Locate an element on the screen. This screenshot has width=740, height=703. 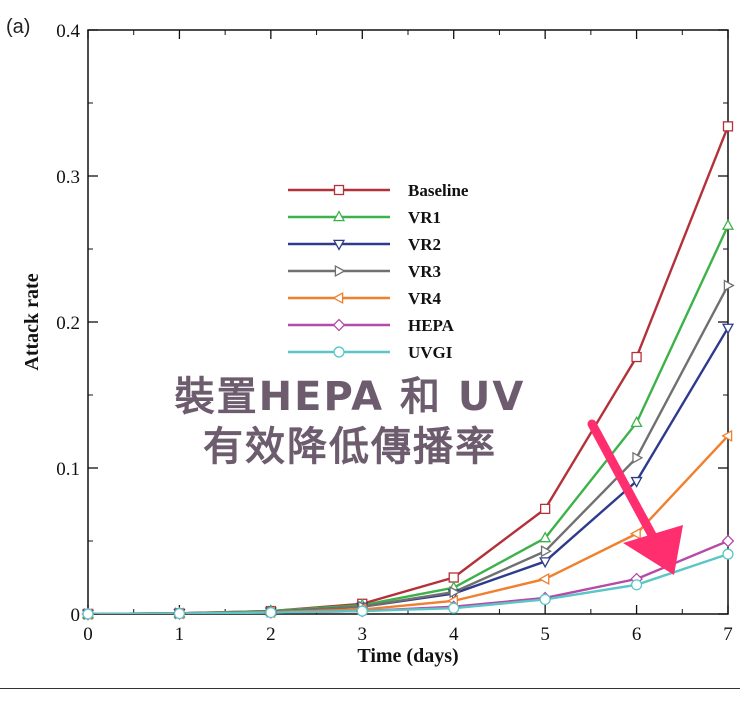
y-tick-label: 0 is located at coordinates (76, 615).